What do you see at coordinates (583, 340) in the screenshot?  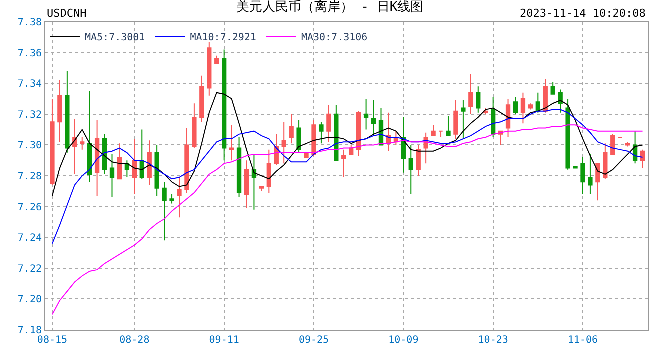 I see `x-tick-label: 11-06` at bounding box center [583, 340].